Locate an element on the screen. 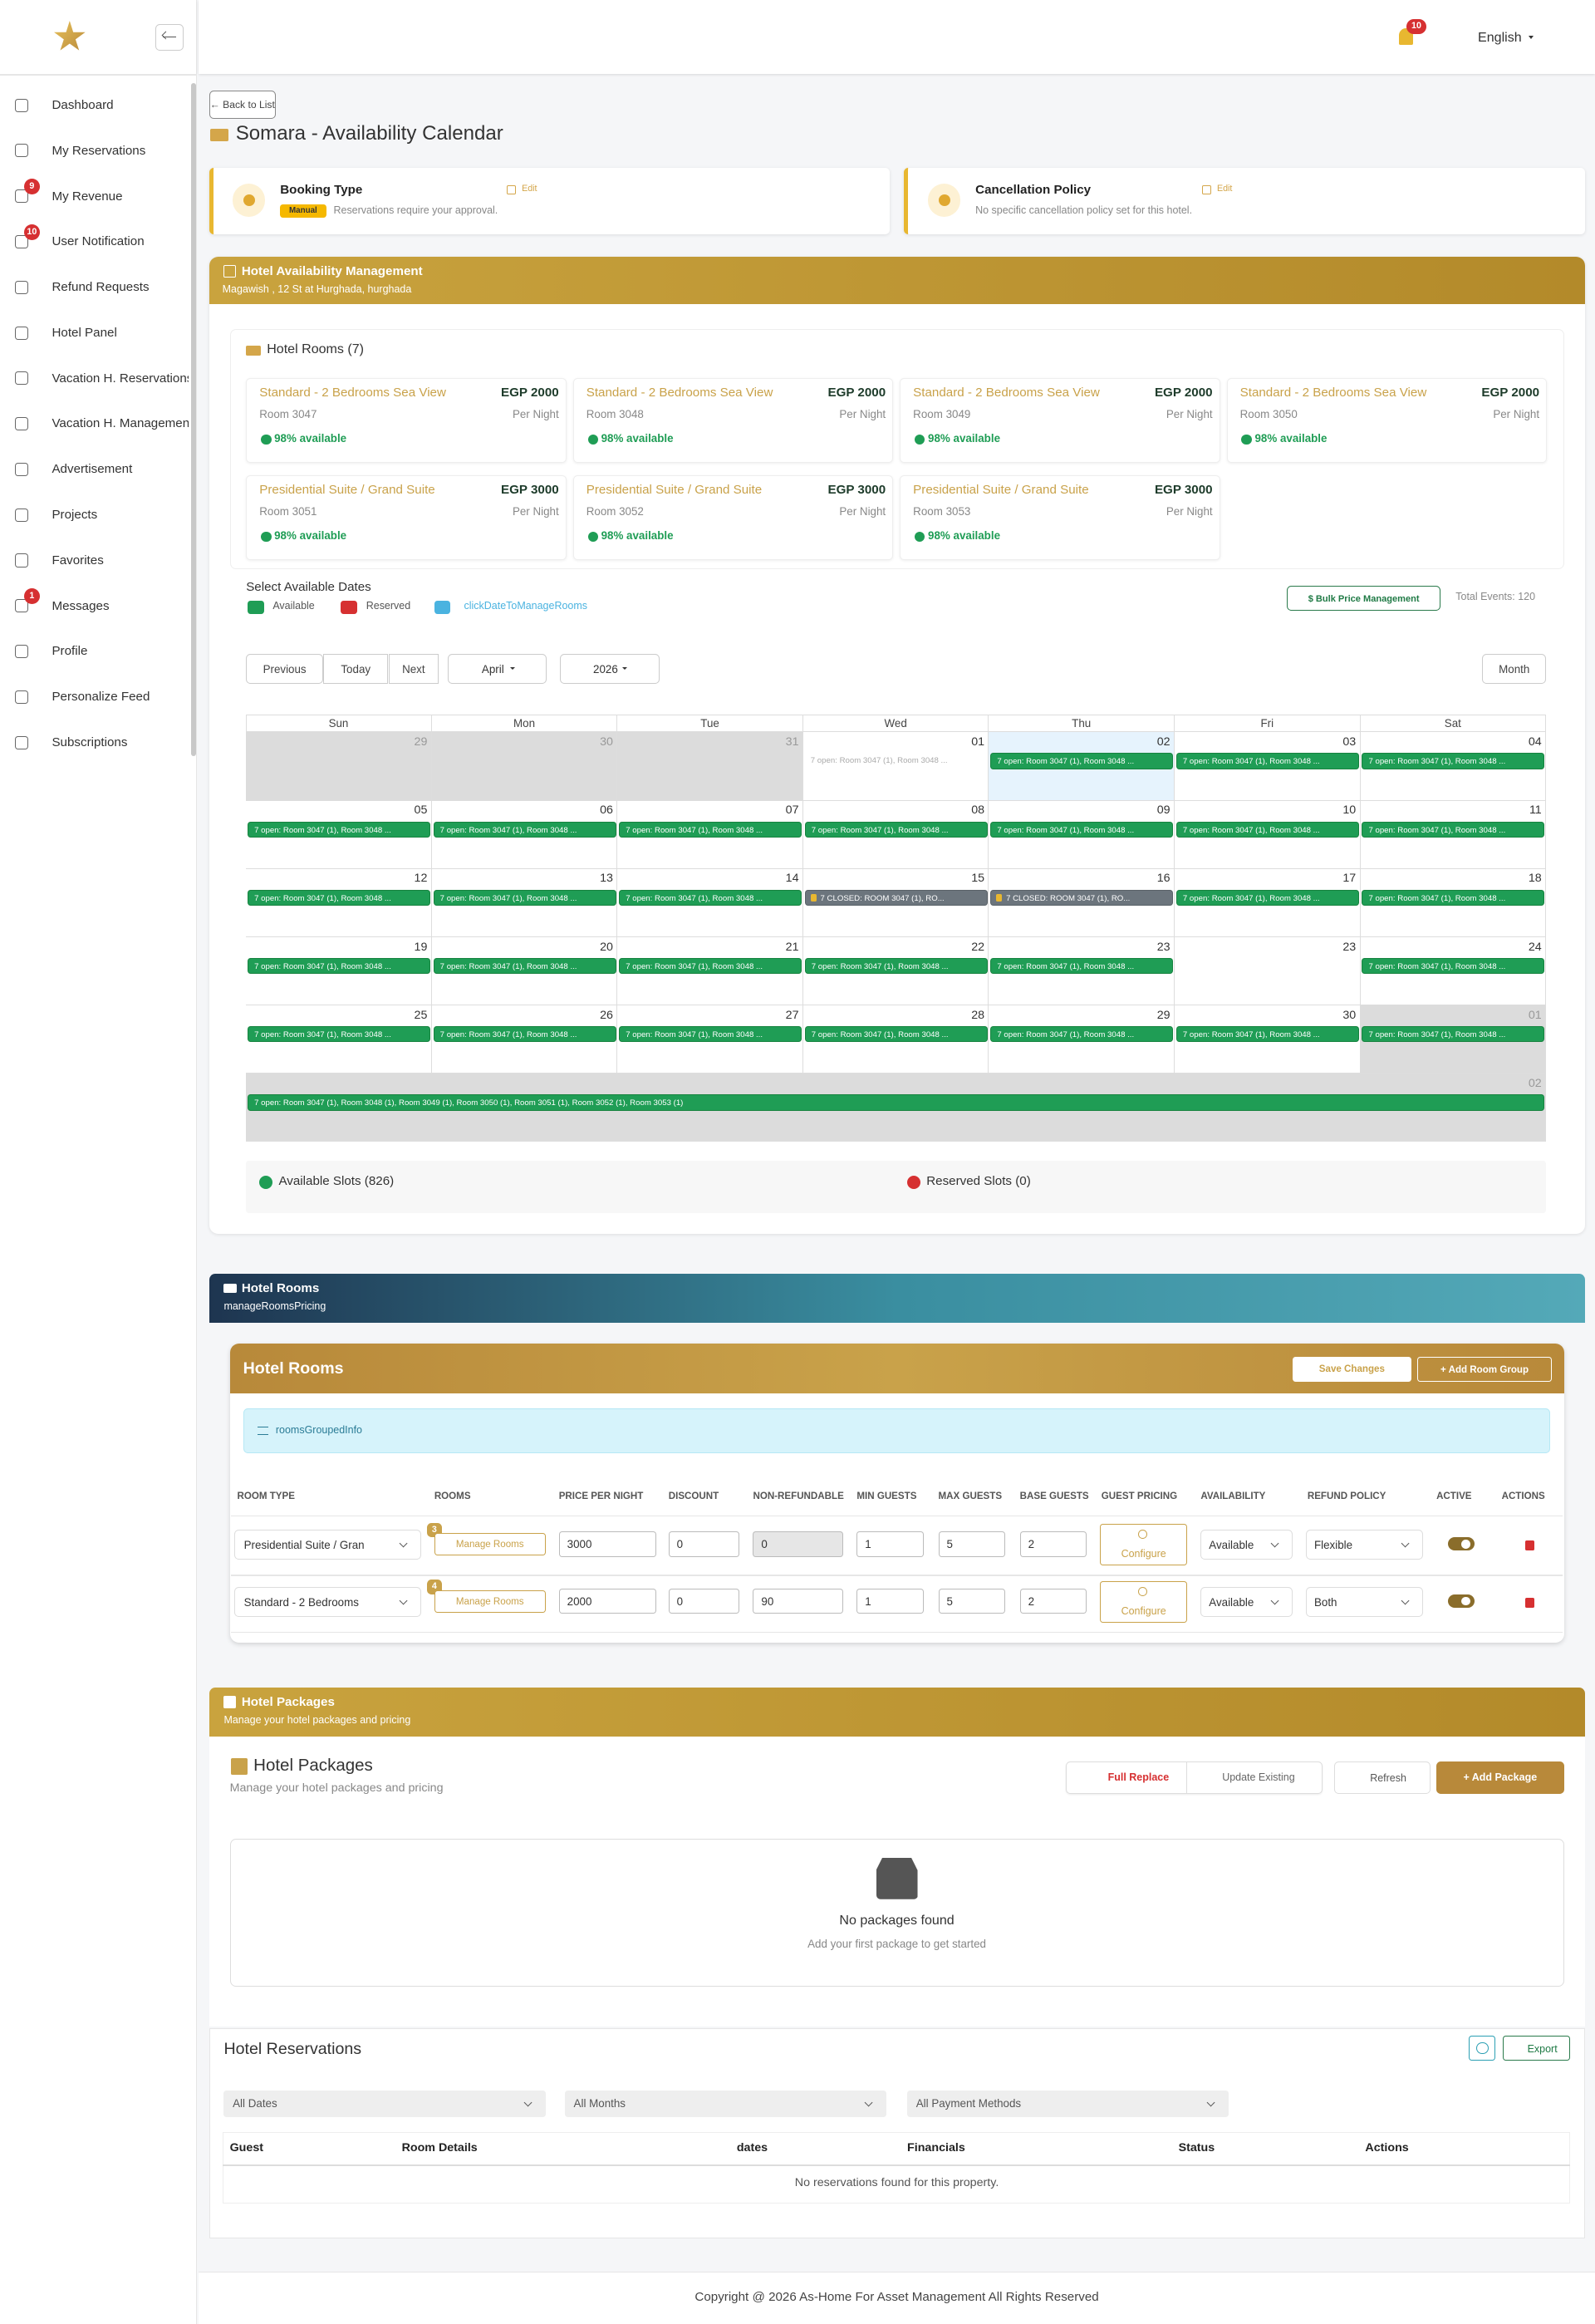 The height and width of the screenshot is (2324, 1595). sidebar-item: Profile is located at coordinates (70, 651).